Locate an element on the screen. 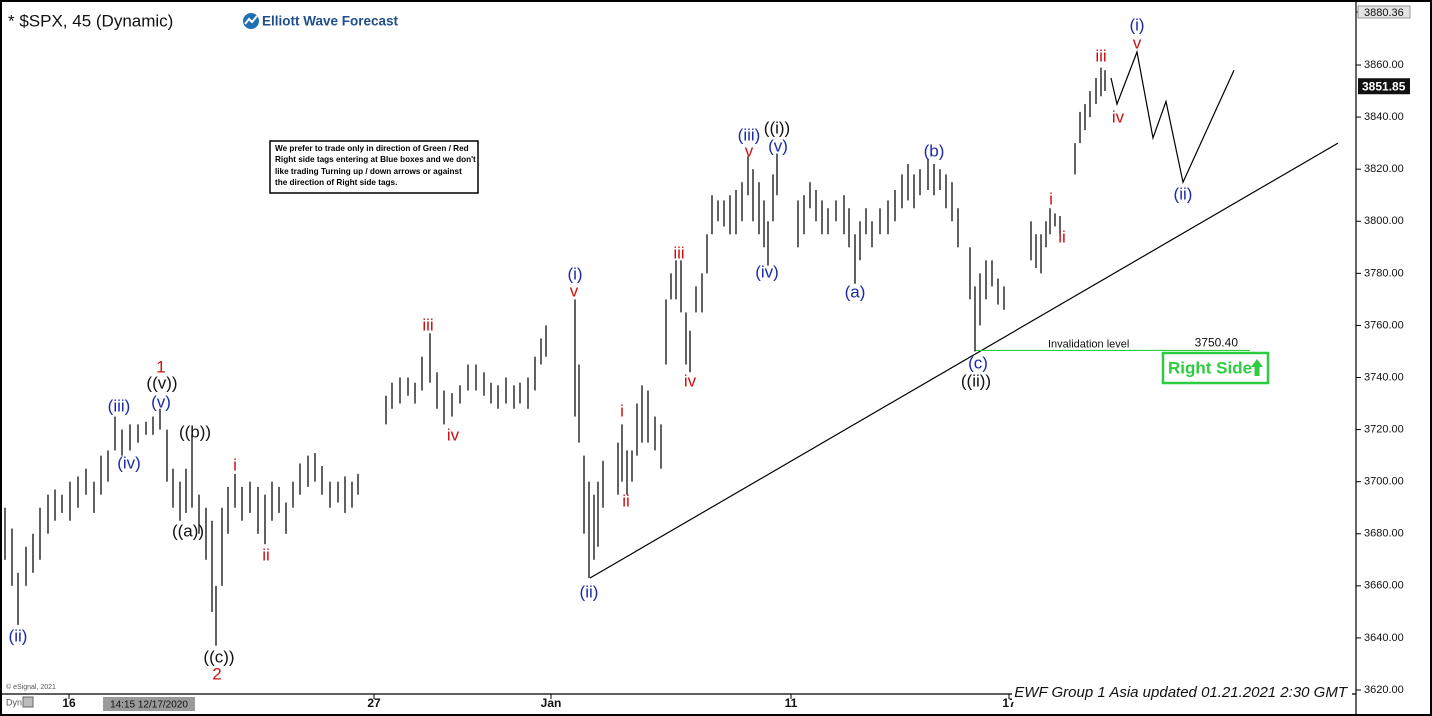 Image resolution: width=1432 pixels, height=716 pixels. y-tick-label: 3620.00 is located at coordinates (1384, 690).